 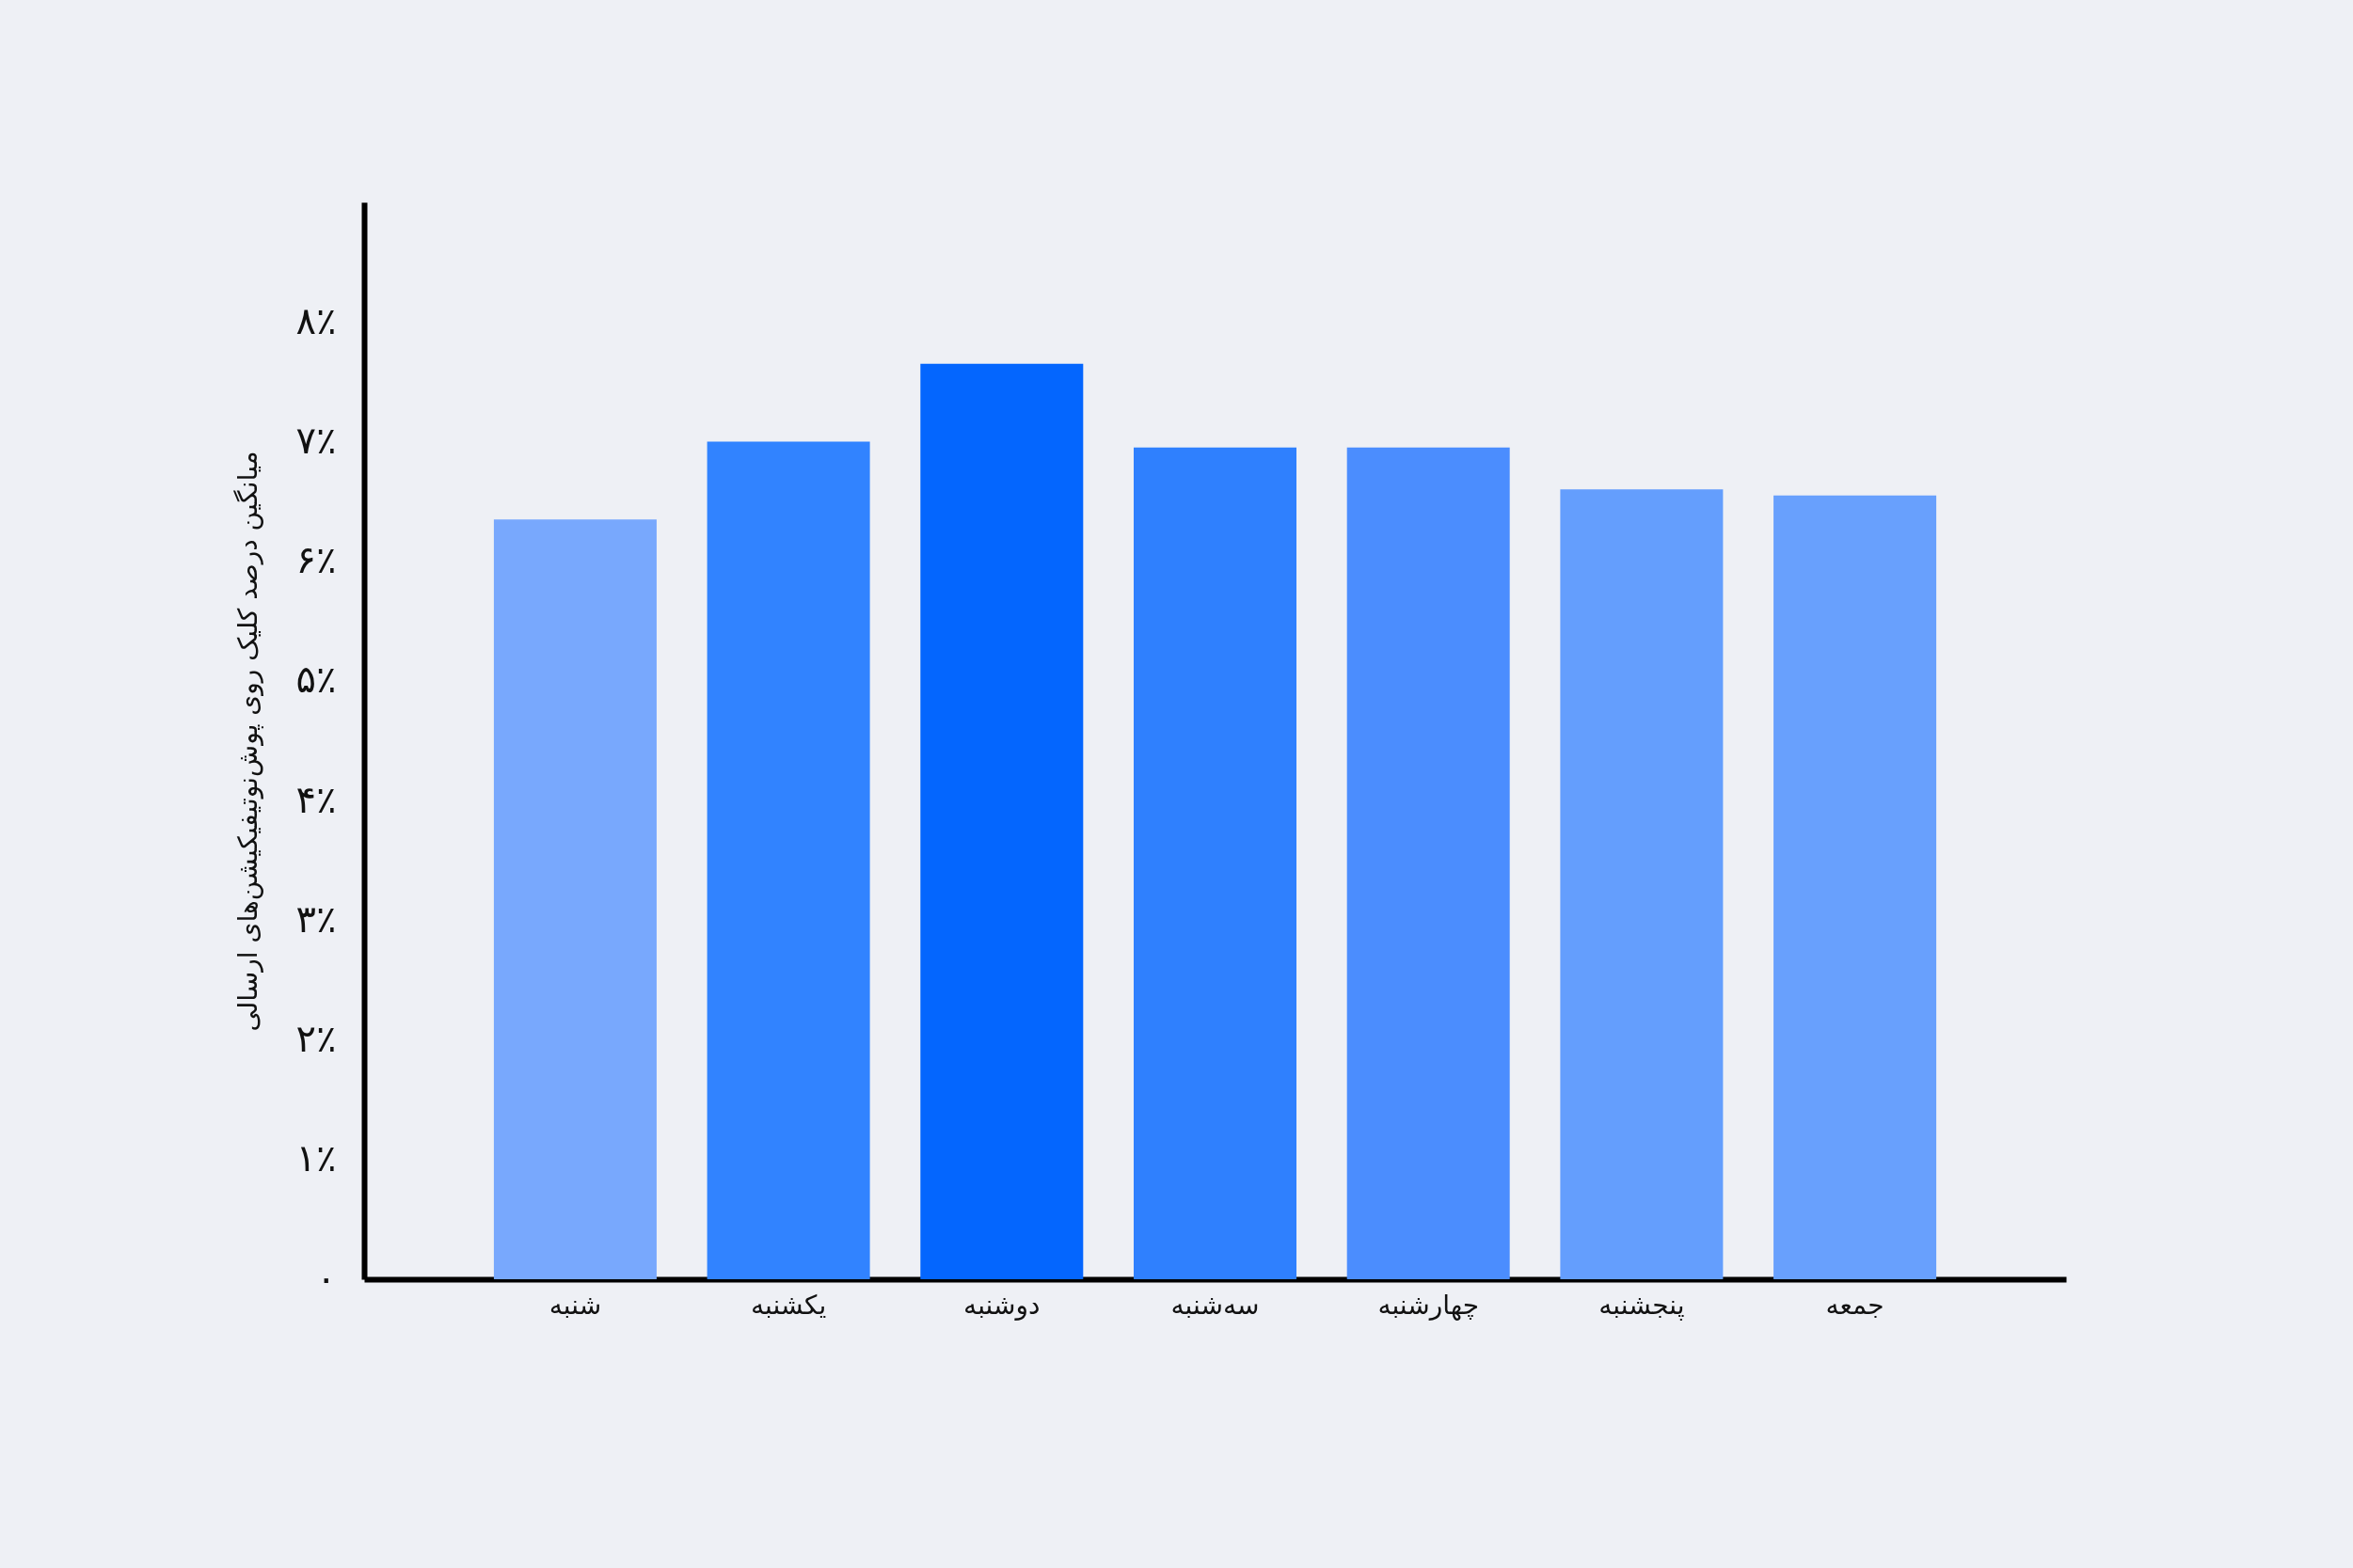 I want to click on x-tick-label: جمعه, so click(x=1854, y=1305).